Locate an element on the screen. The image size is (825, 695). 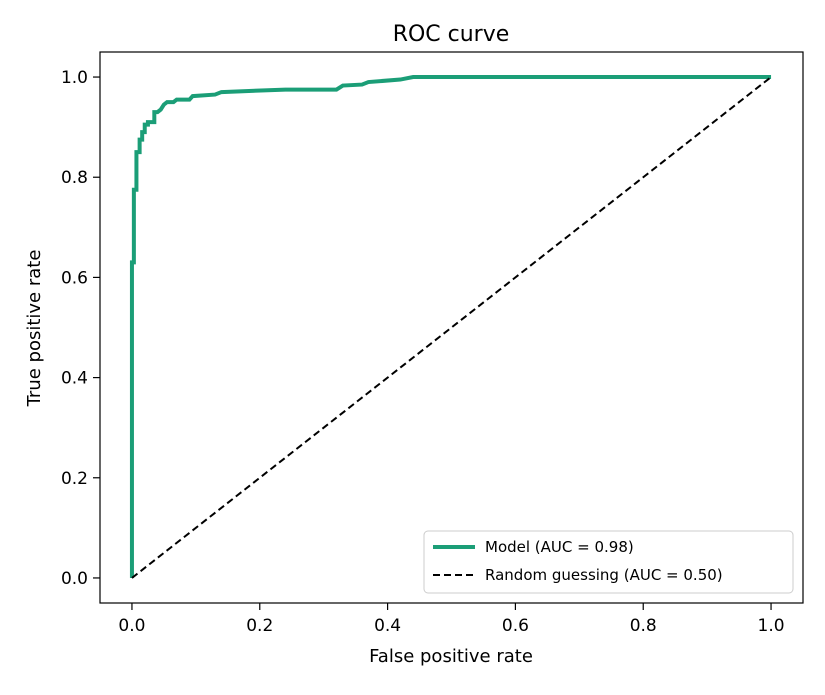
legend-box is located at coordinates (608, 562).